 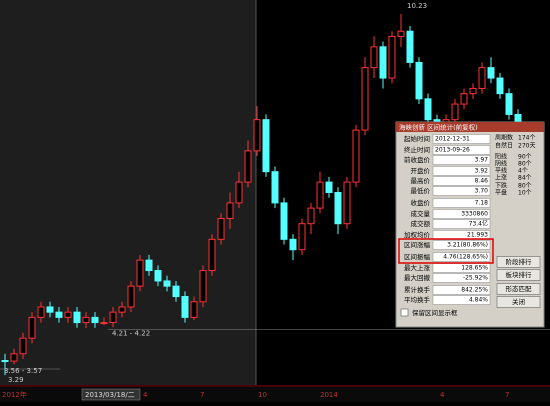 I want to click on field-label: 成交额, so click(x=421, y=223).